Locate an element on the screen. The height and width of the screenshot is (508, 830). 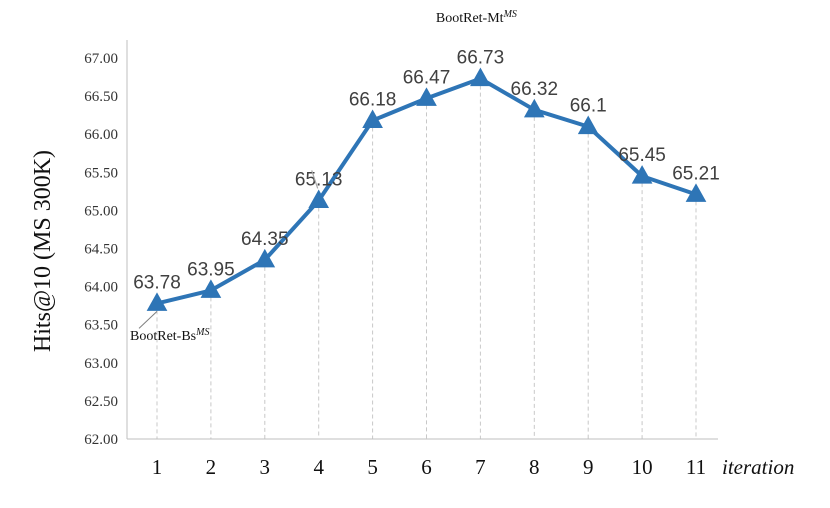
data-label: 64.35 is located at coordinates (265, 239).